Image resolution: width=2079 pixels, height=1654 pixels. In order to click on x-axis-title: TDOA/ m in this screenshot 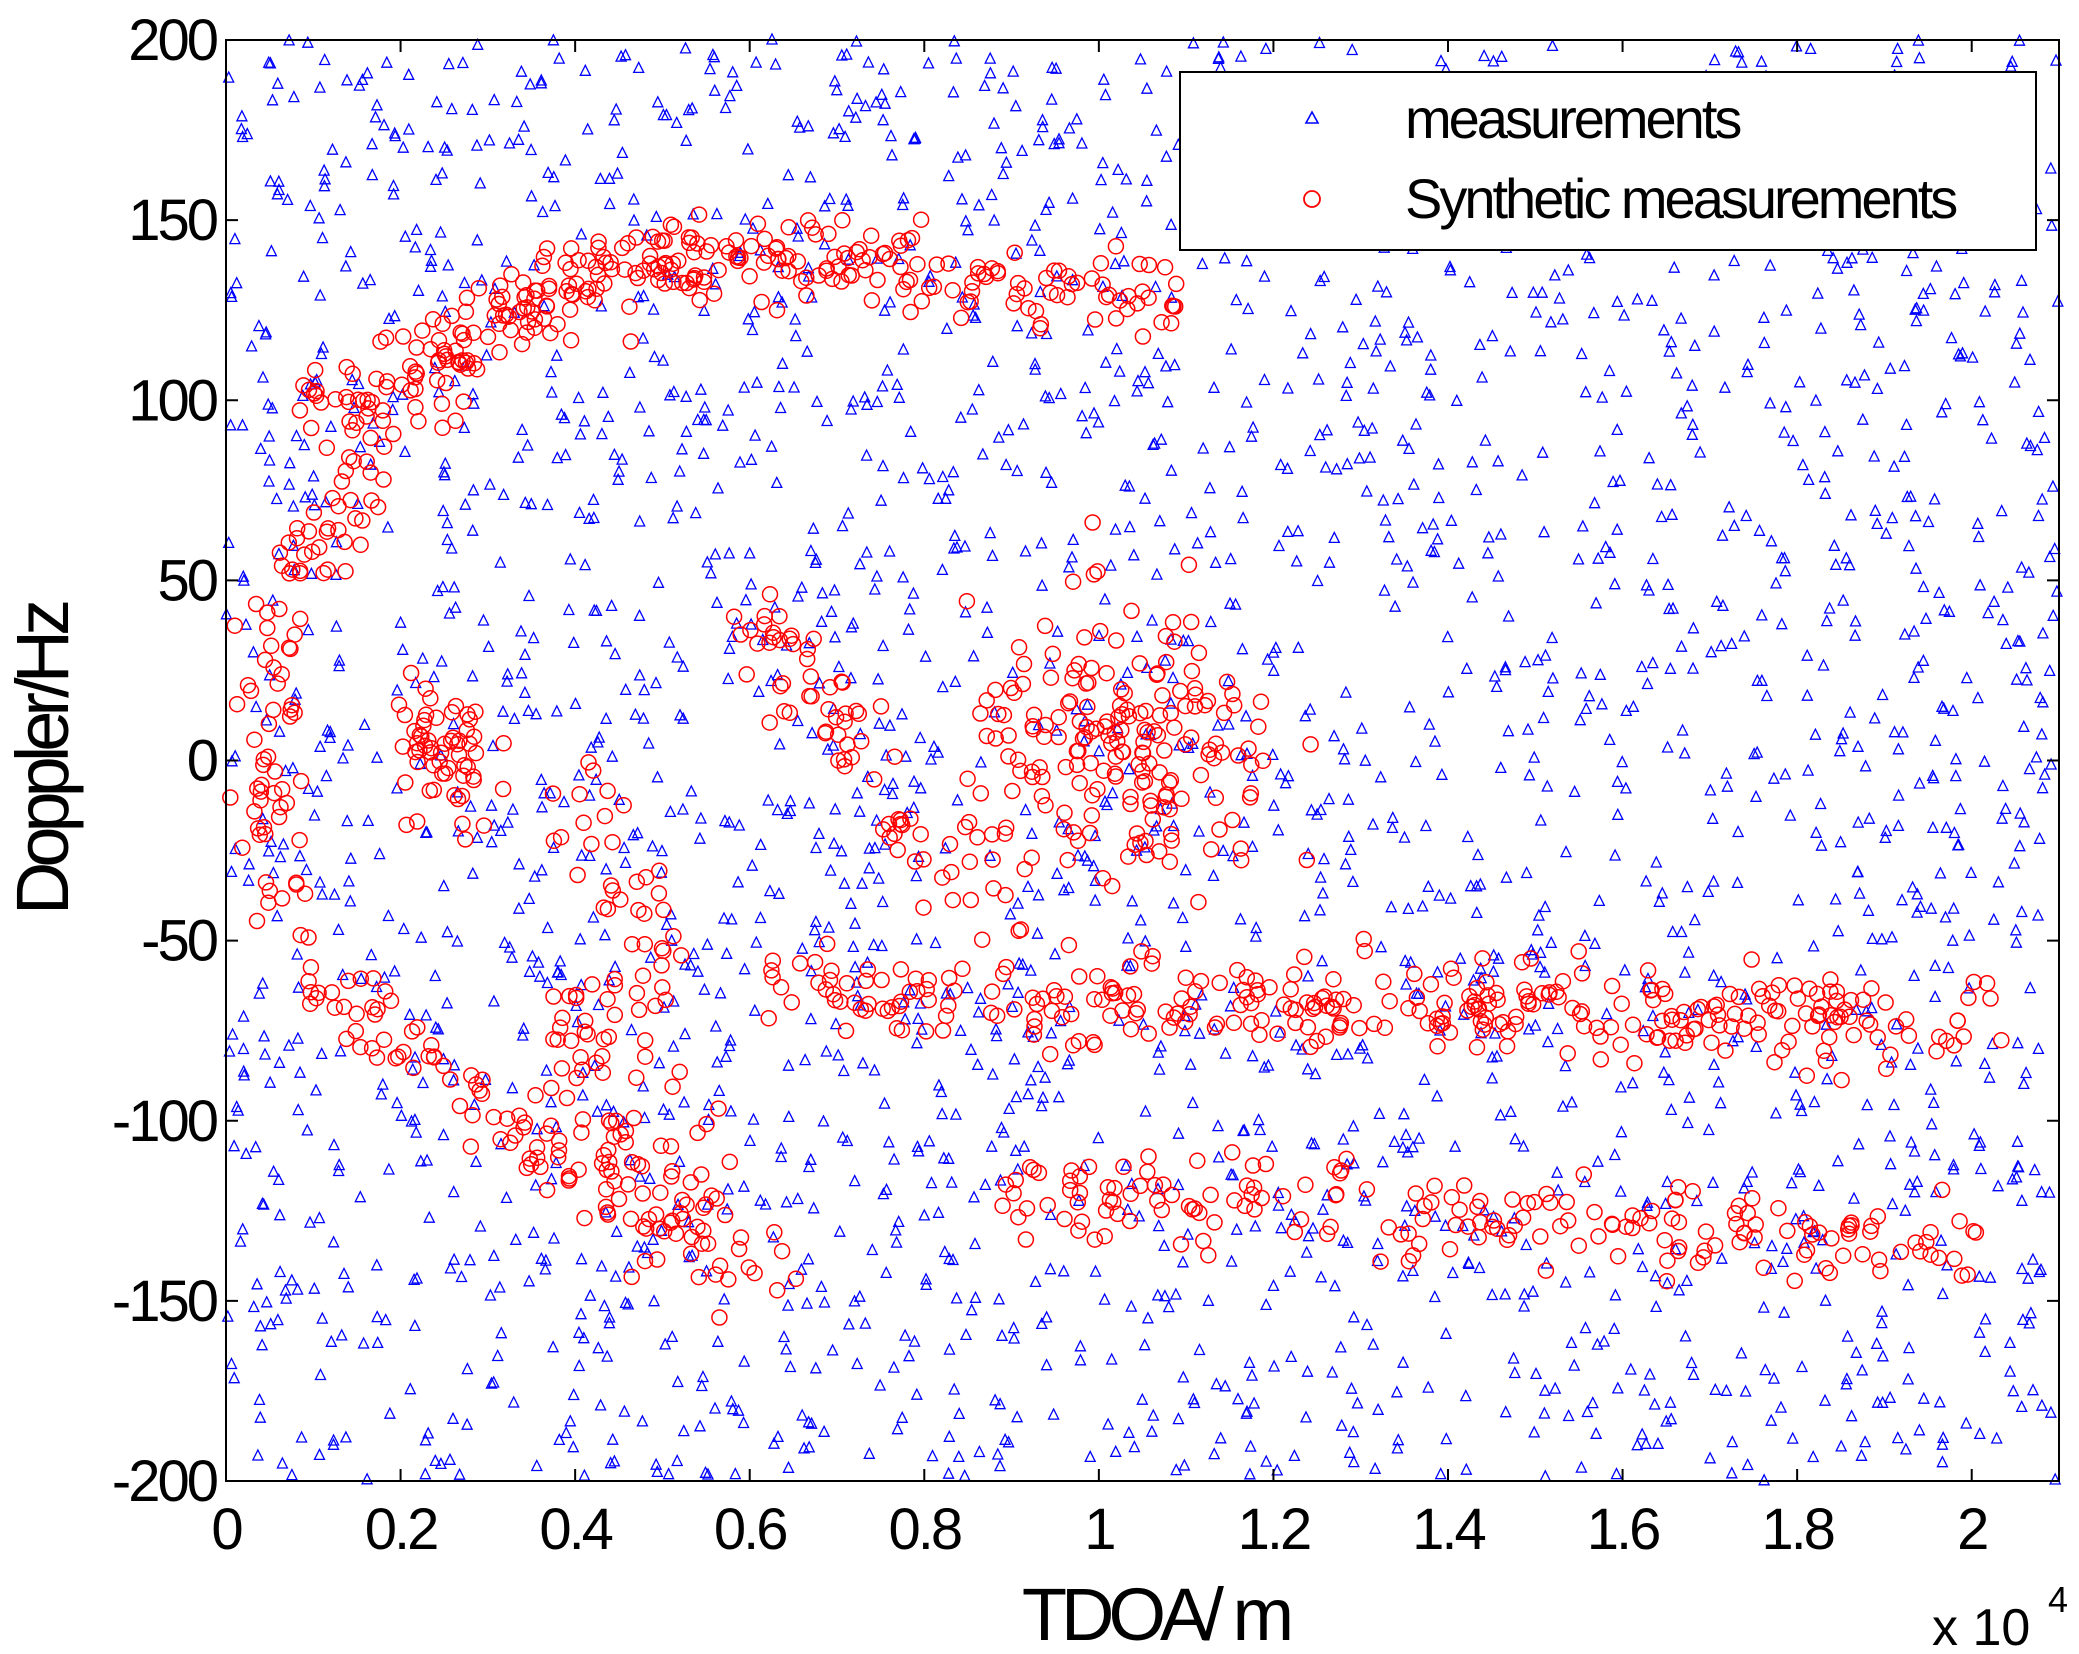, I will do `click(1156, 1613)`.